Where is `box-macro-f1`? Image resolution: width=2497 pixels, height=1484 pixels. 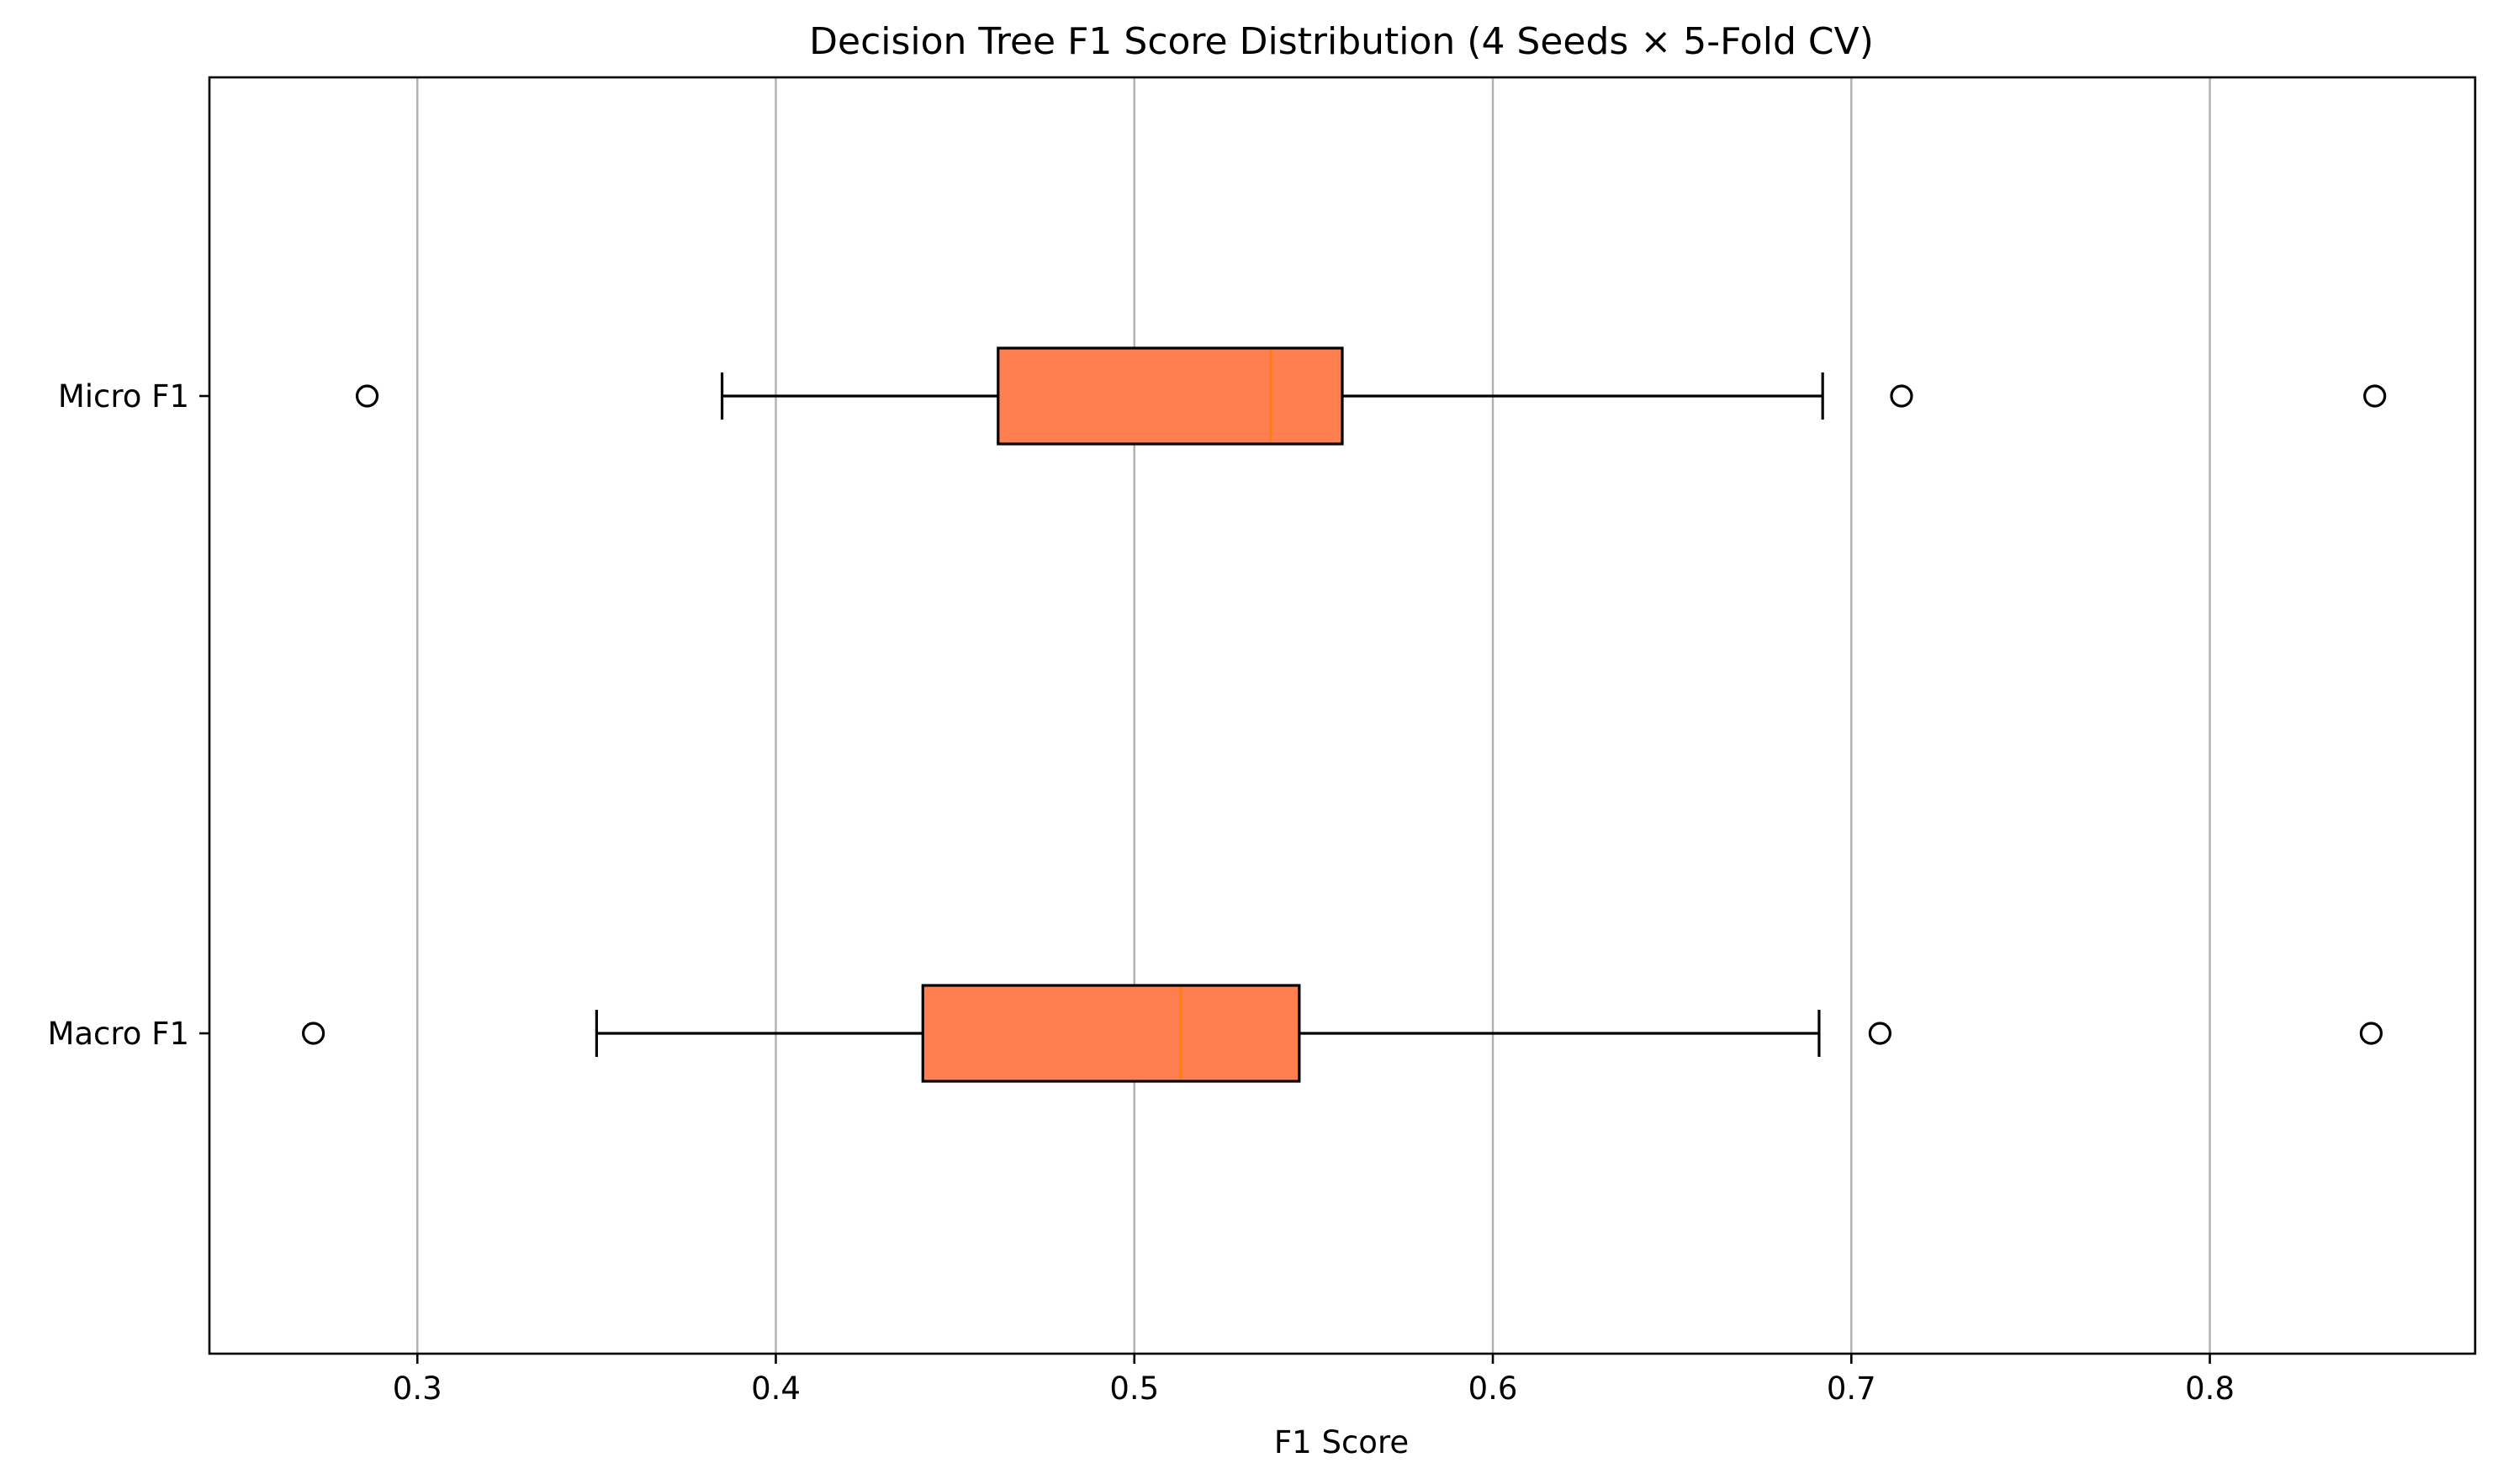
box-macro-f1 is located at coordinates (1343, 1033).